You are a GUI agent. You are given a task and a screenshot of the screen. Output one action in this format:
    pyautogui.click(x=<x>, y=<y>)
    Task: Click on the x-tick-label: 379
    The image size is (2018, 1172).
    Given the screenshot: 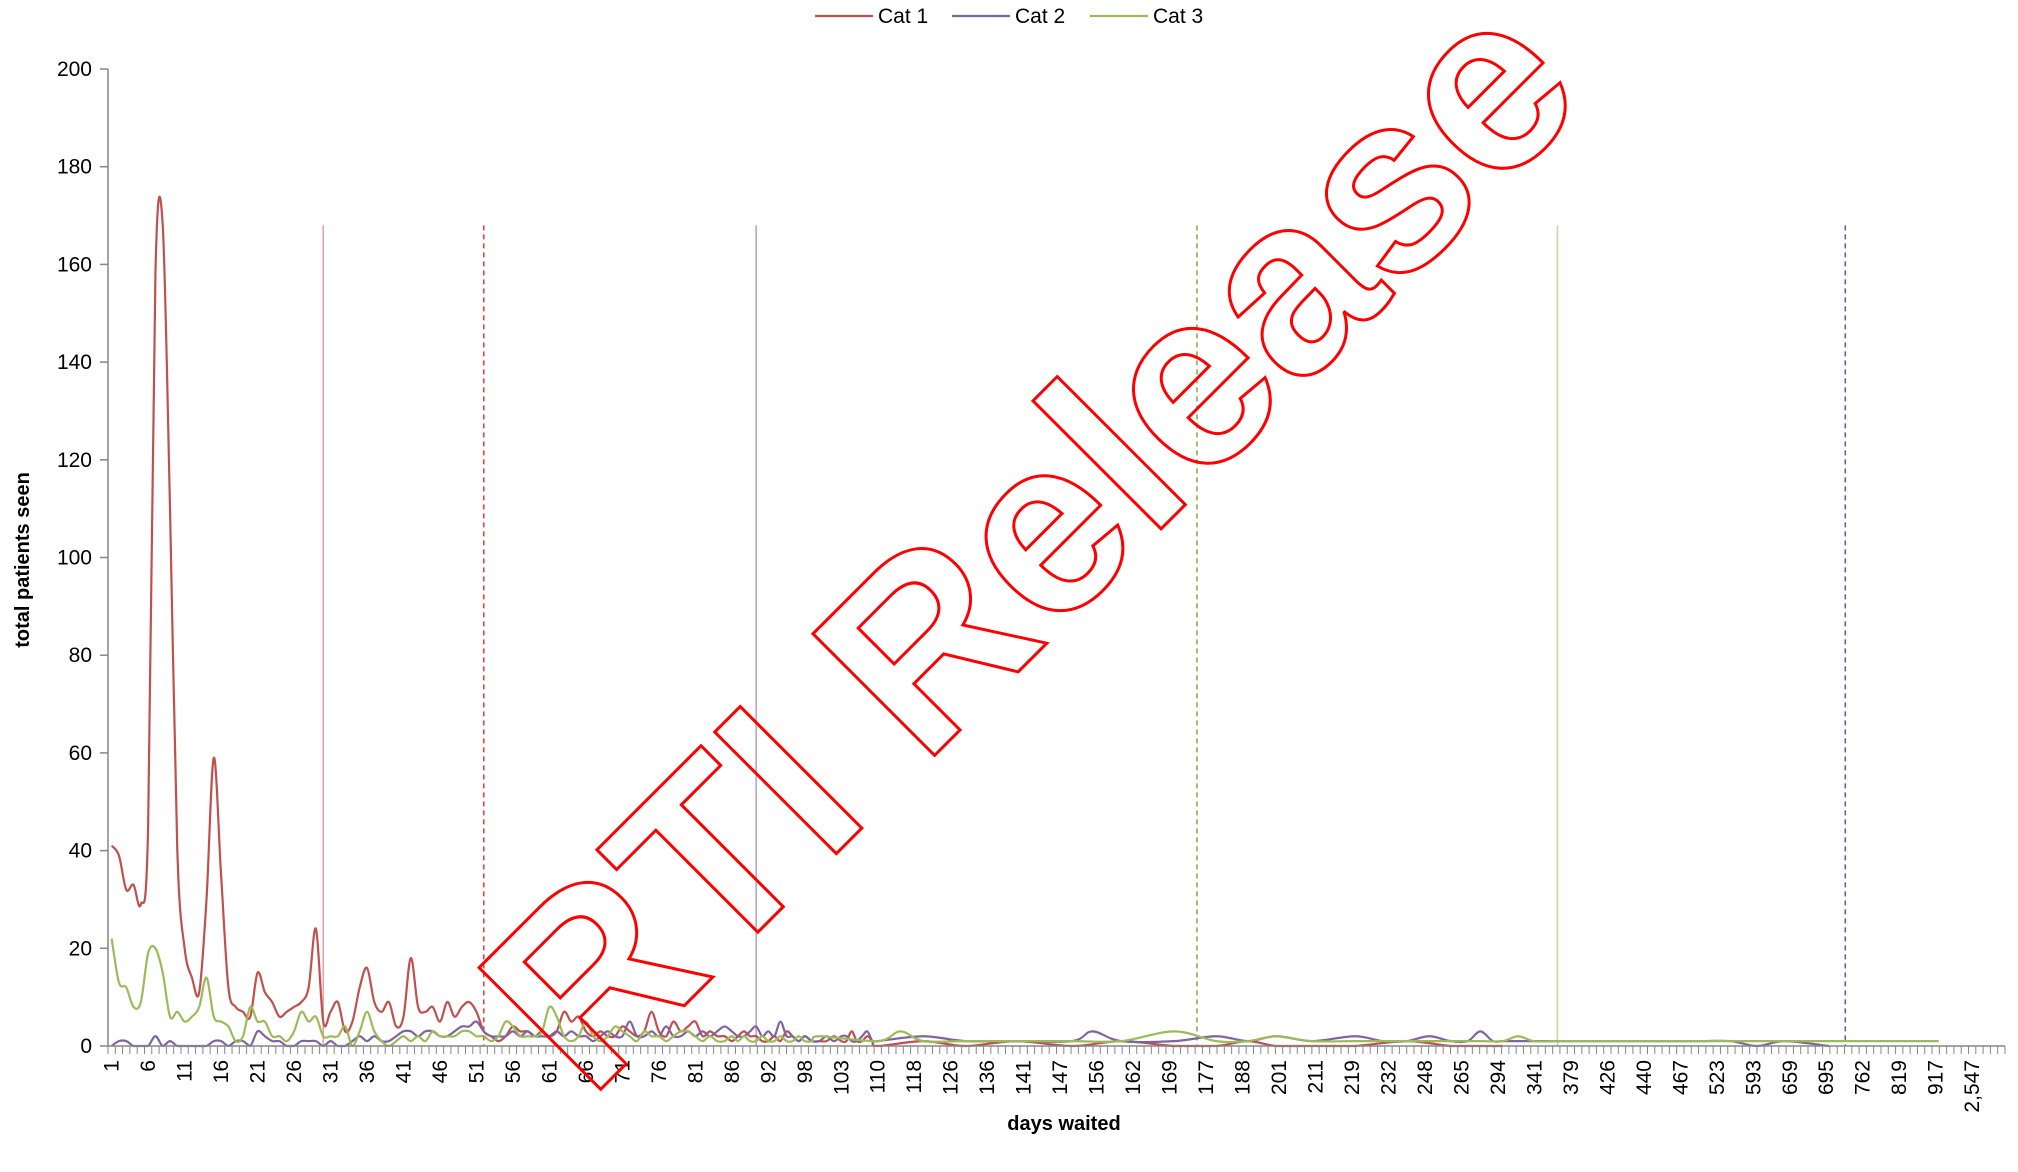 What is the action you would take?
    pyautogui.click(x=1571, y=1077)
    